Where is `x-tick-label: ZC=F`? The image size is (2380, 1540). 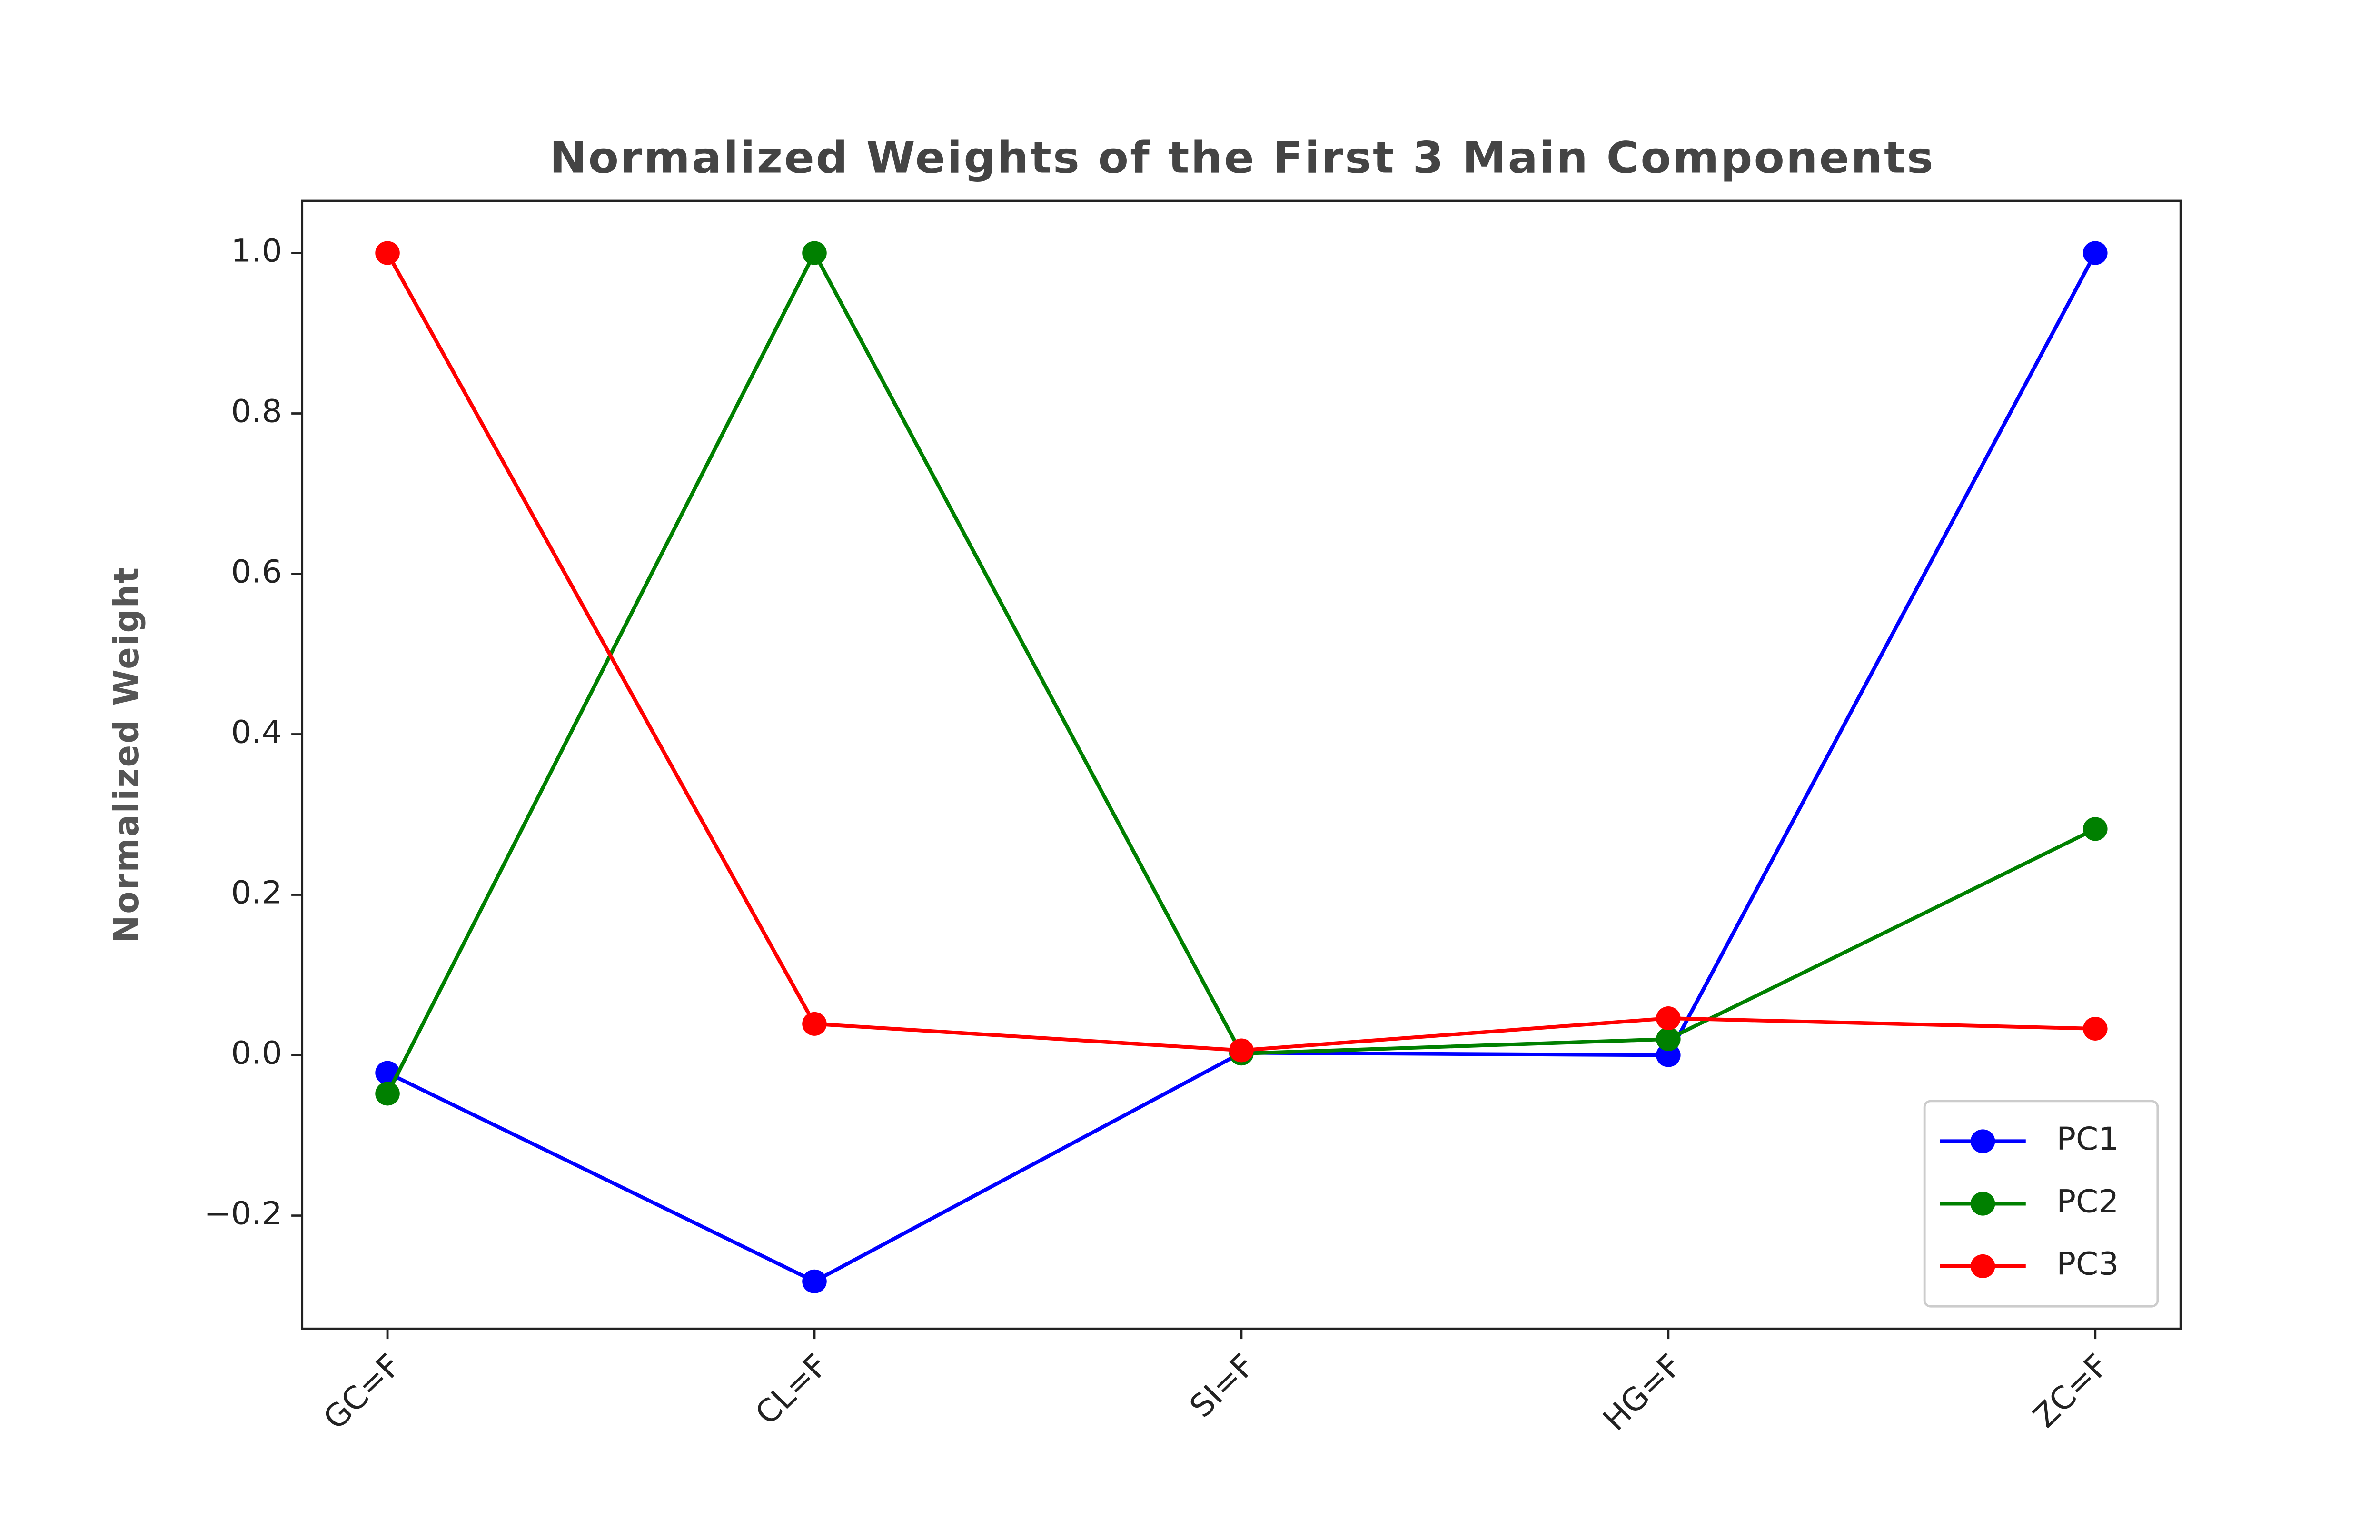 x-tick-label: ZC=F is located at coordinates (2071, 1391).